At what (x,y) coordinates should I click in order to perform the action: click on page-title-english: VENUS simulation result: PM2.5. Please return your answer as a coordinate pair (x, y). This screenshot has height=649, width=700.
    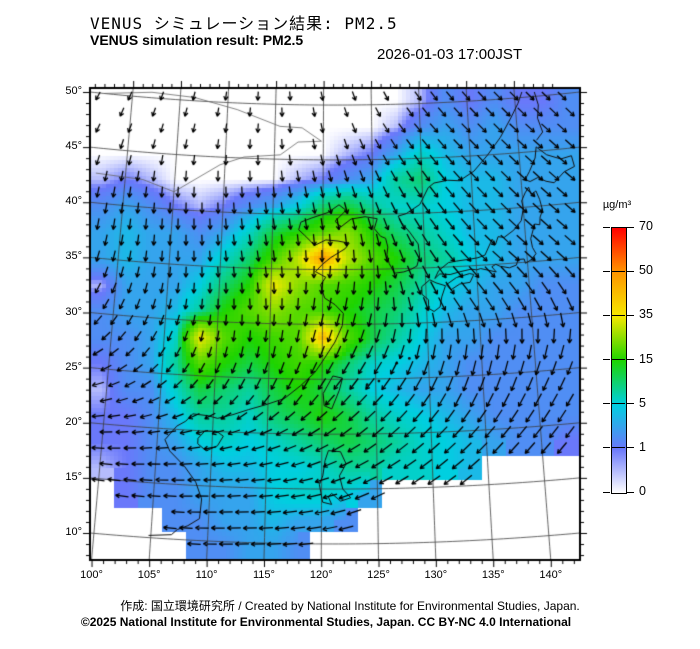
    Looking at the image, I should click on (197, 40).